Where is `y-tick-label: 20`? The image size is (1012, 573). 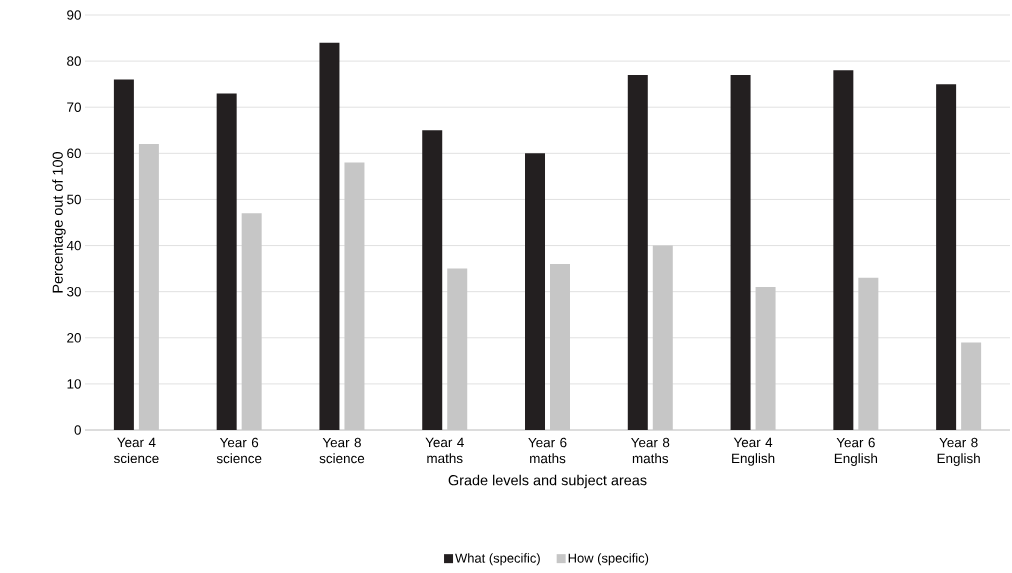
y-tick-label: 20 is located at coordinates (74, 338).